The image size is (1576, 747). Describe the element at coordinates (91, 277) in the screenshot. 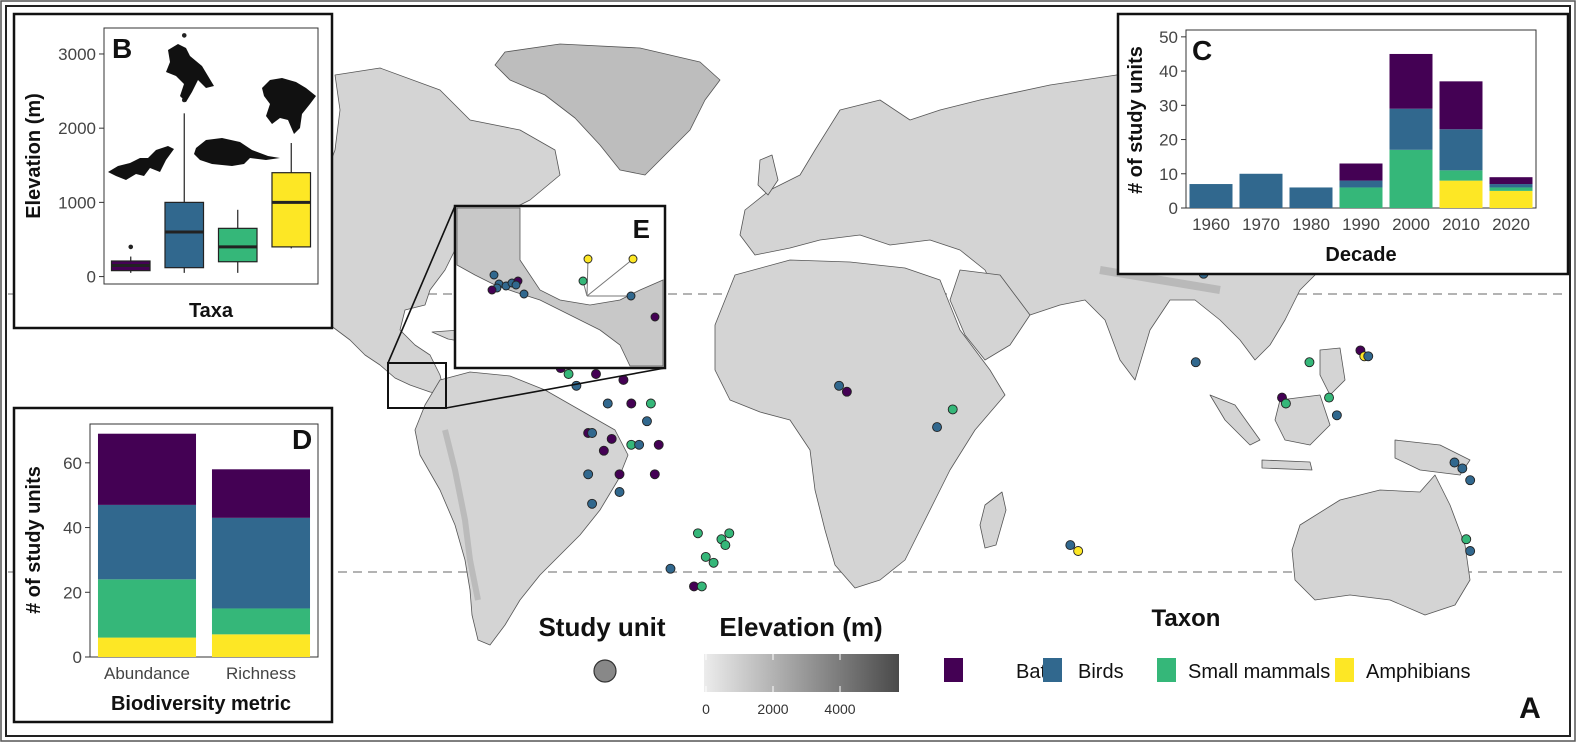

I see `panel-b-y-tick-label: 0` at that location.